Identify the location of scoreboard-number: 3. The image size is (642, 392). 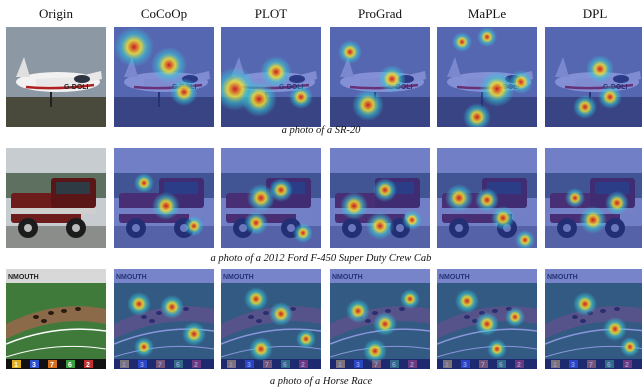
(34, 365).